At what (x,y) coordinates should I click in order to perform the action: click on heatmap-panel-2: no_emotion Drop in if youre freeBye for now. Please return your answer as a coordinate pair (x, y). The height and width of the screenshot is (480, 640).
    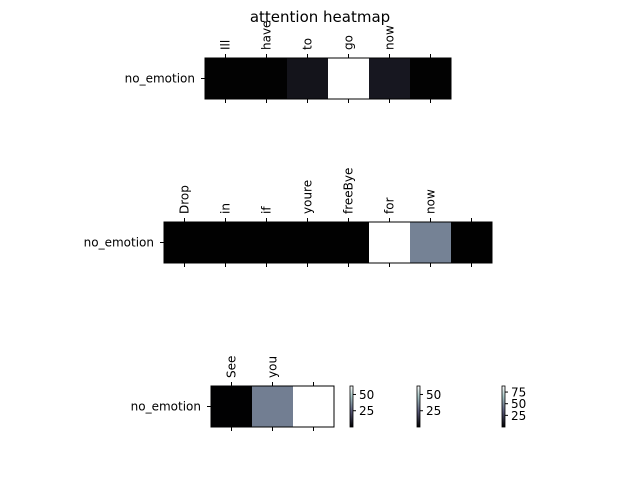
    Looking at the image, I should click on (288, 217).